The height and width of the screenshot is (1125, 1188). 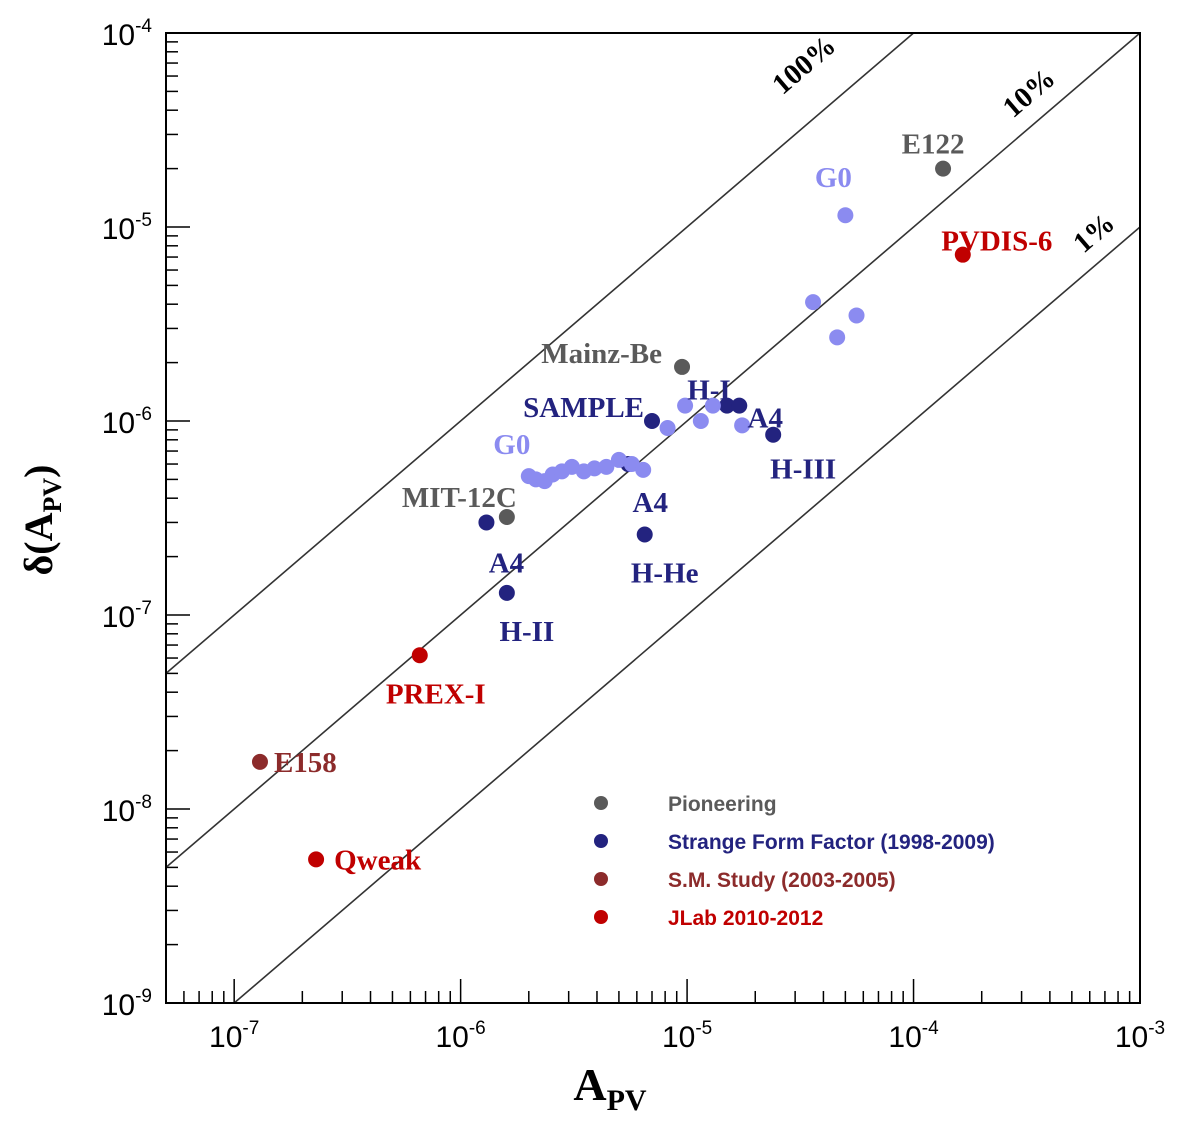 I want to click on point-label: PVDIS-6, so click(x=996, y=242).